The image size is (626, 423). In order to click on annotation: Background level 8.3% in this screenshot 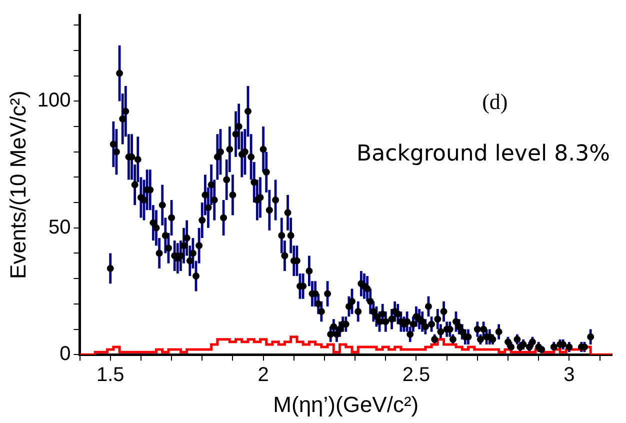, I will do `click(483, 154)`.